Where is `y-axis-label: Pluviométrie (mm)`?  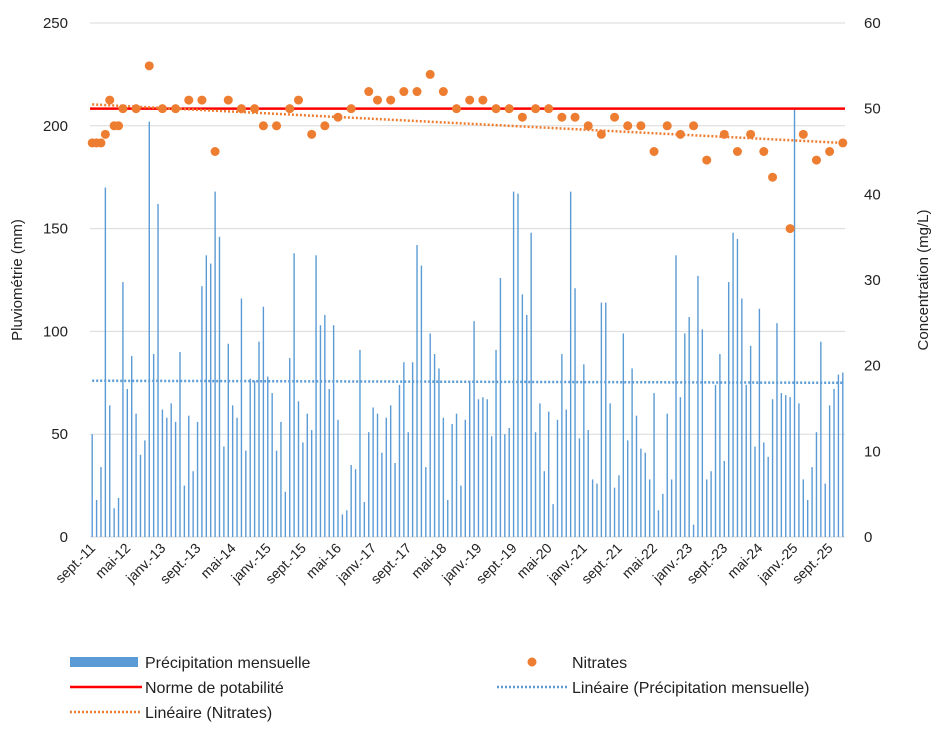
y-axis-label: Pluviométrie (mm) is located at coordinates (17, 280).